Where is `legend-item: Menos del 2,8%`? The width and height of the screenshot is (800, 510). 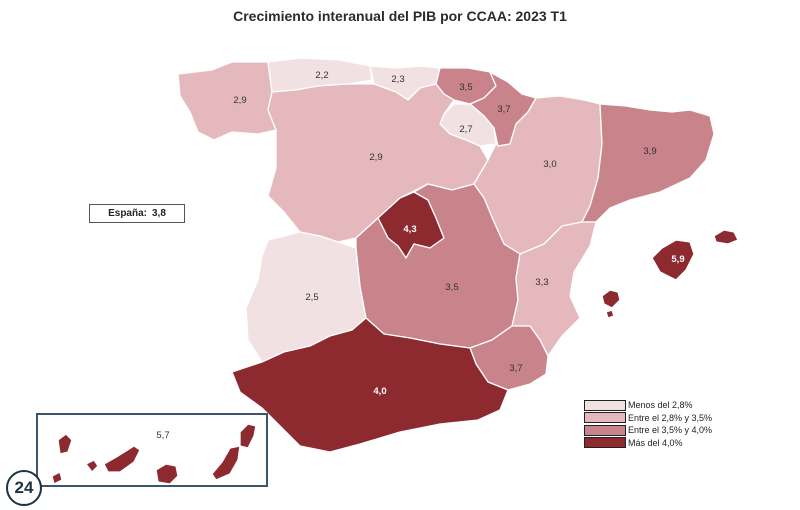
legend-item: Menos del 2,8% is located at coordinates (648, 405).